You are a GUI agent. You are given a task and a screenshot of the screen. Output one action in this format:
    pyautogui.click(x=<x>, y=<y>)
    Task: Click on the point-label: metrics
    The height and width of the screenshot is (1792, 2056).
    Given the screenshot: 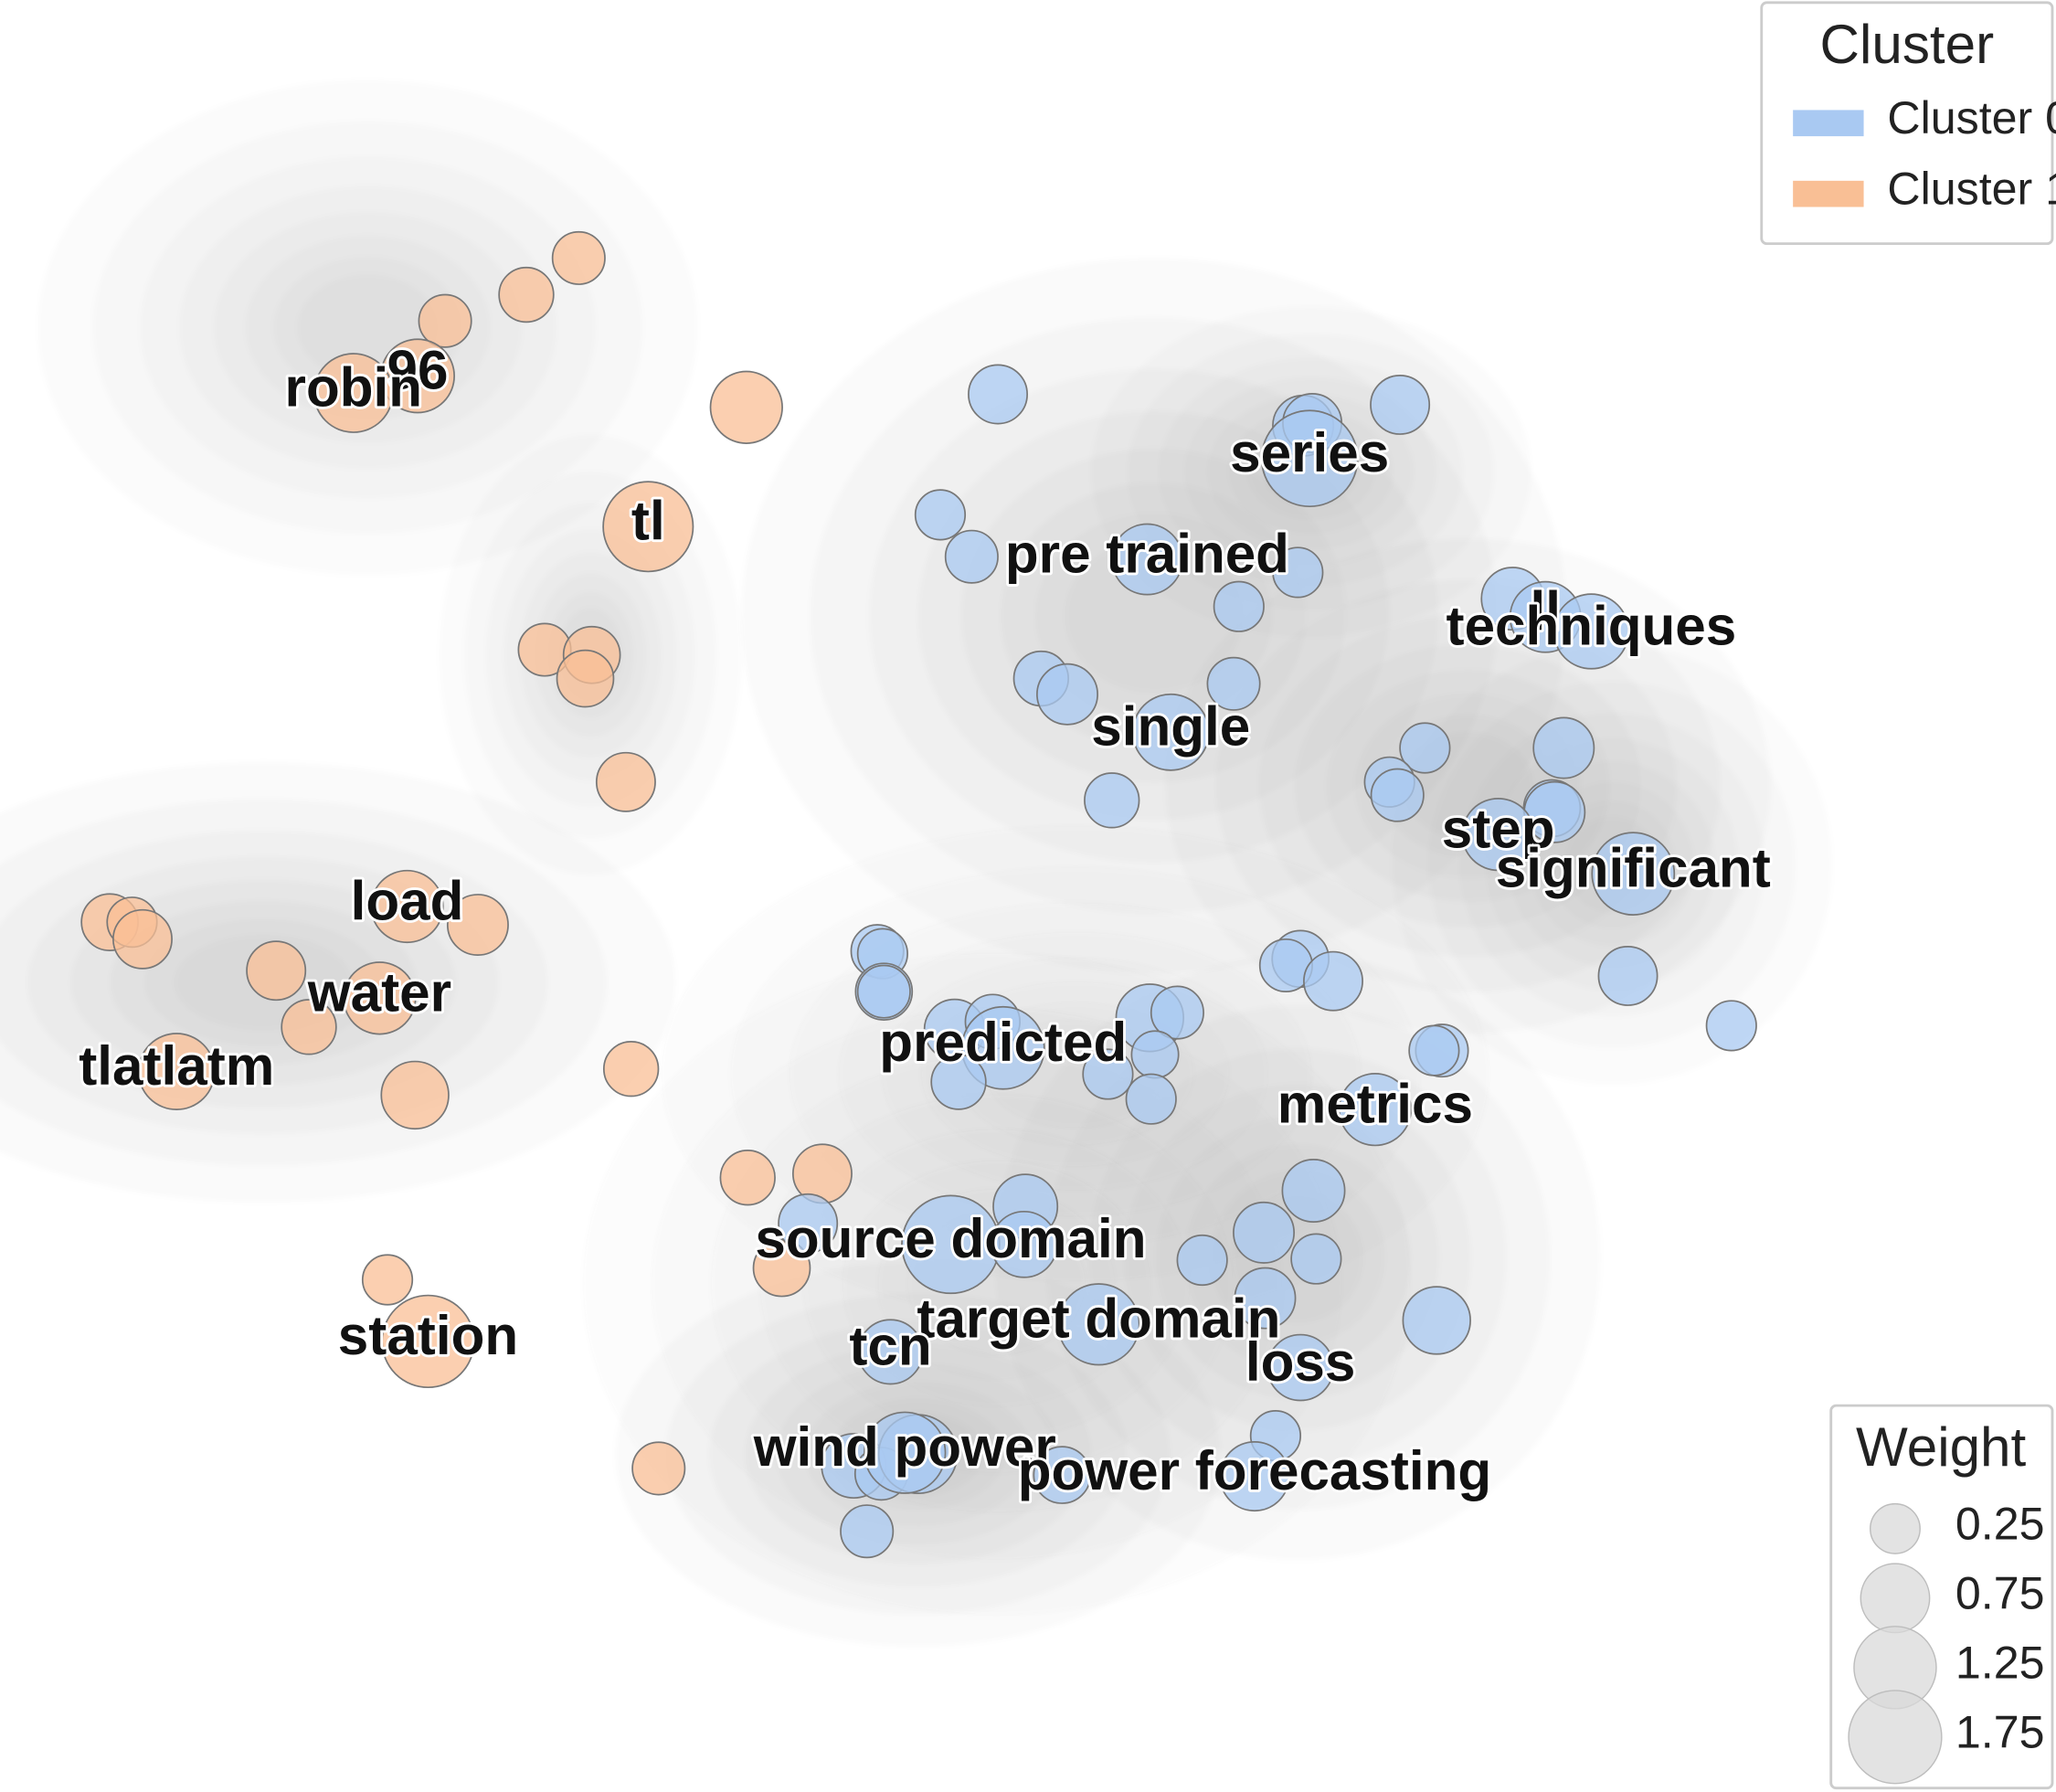 What is the action you would take?
    pyautogui.click(x=1375, y=1103)
    